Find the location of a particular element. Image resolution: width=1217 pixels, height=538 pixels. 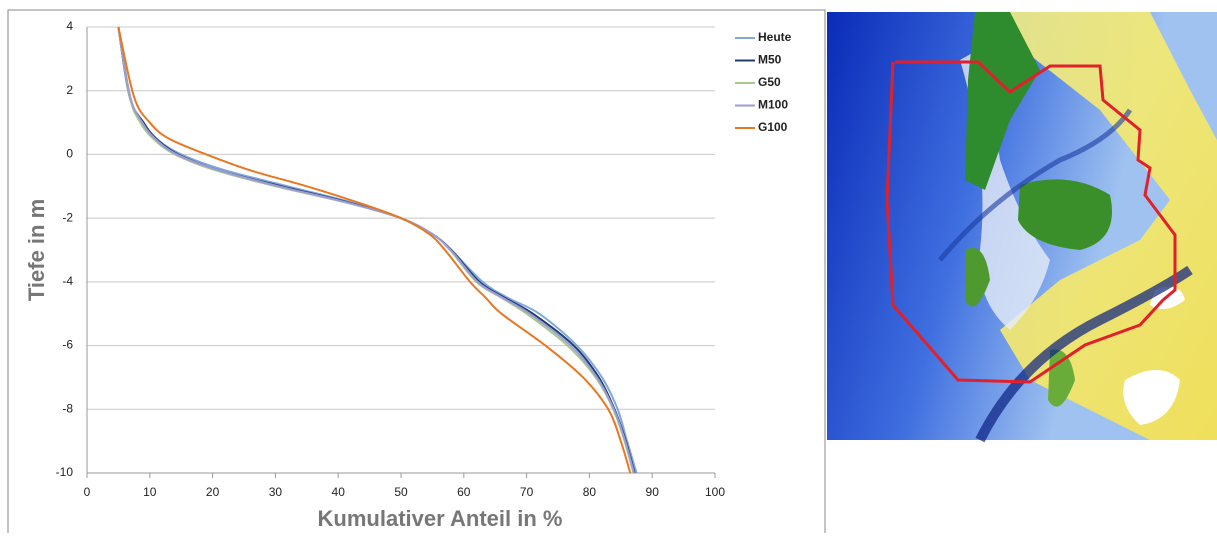

legend-label: M100 is located at coordinates (773, 105).